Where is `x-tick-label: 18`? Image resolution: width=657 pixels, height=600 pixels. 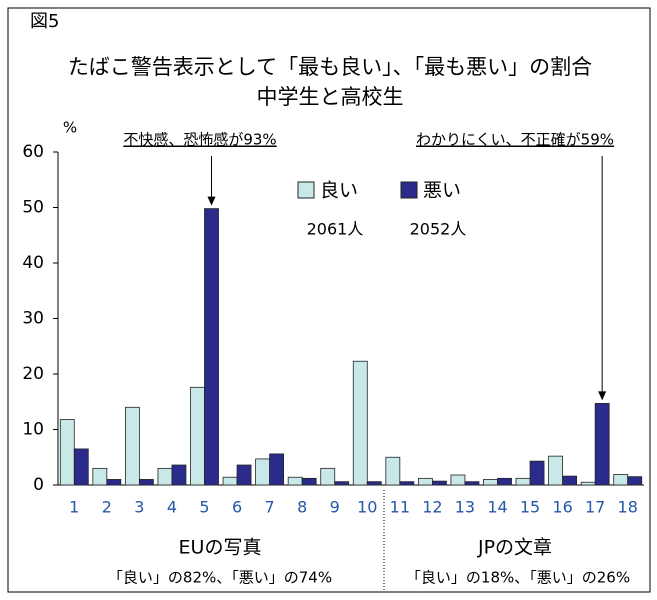 x-tick-label: 18 is located at coordinates (628, 507).